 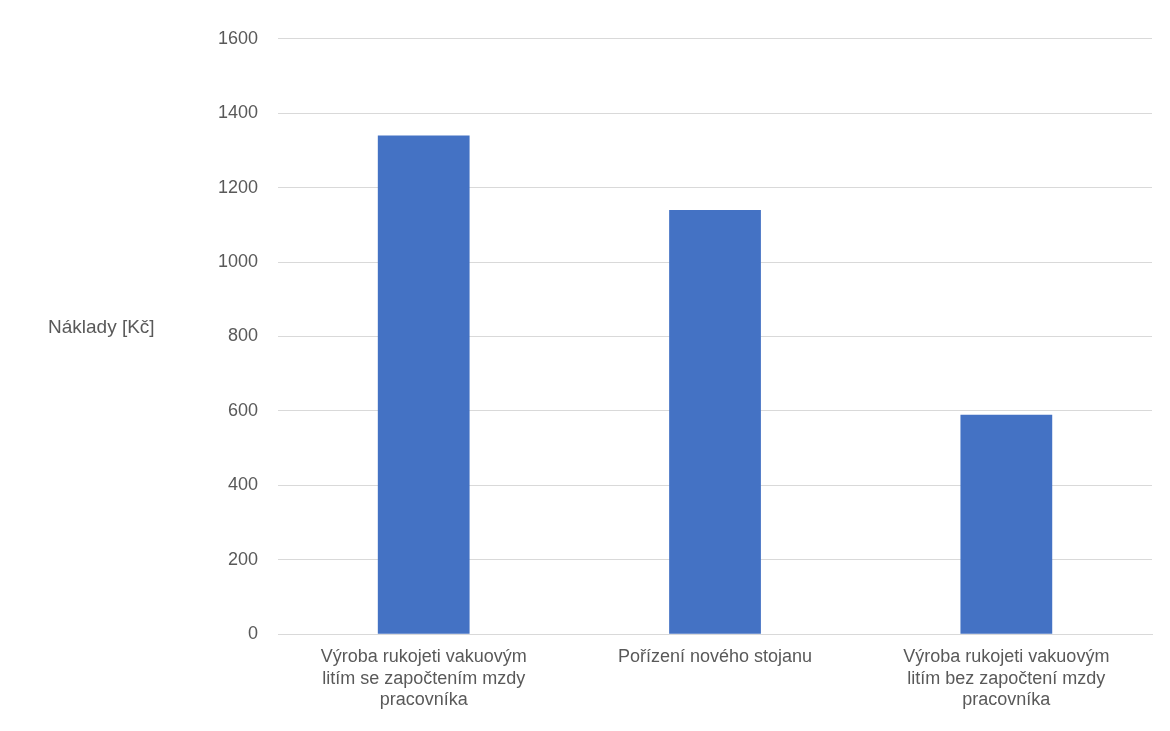 What do you see at coordinates (423, 677) in the screenshot?
I see `x-tick-label: Výroba rukojeti vakuovým litím se započtením mzdy pracovníka` at bounding box center [423, 677].